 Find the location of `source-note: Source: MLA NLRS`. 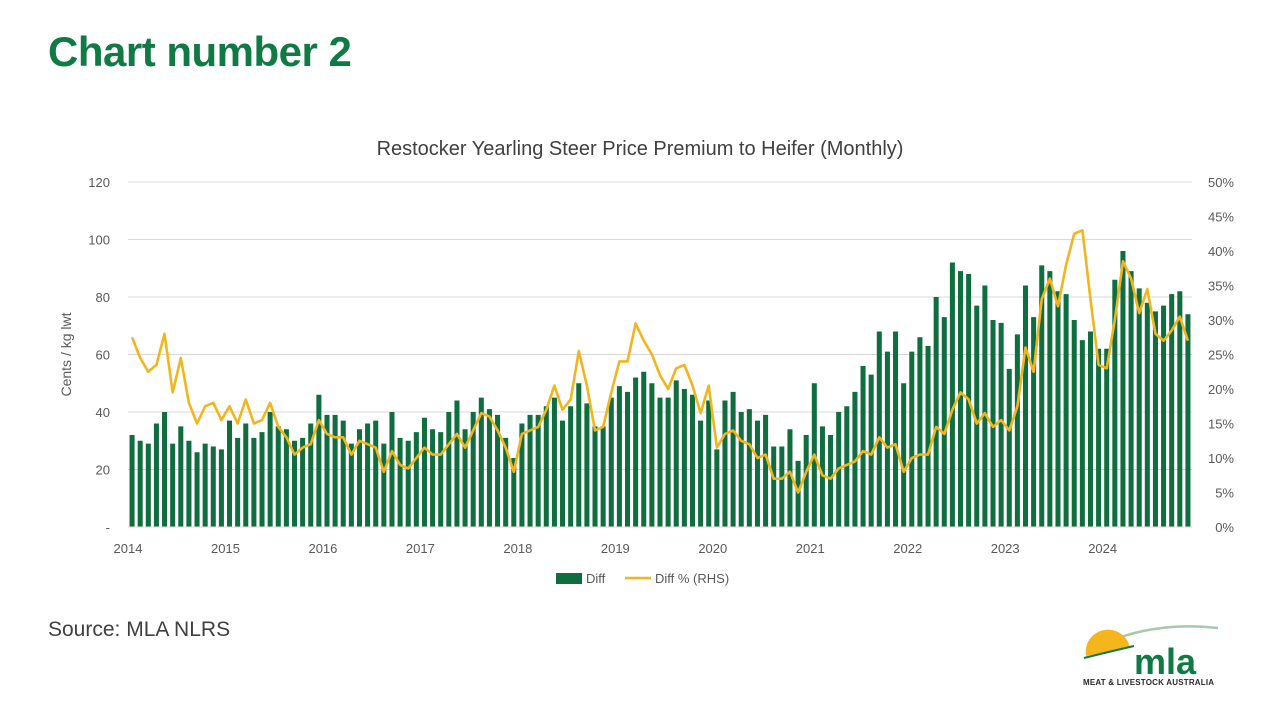

source-note: Source: MLA NLRS is located at coordinates (139, 629).